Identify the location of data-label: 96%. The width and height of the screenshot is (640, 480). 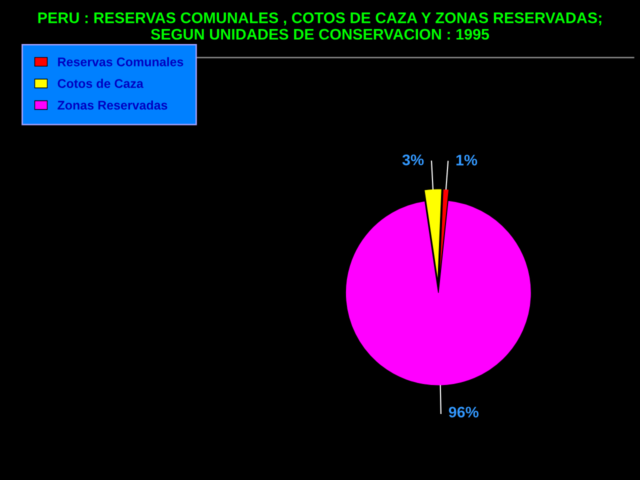
(463, 412).